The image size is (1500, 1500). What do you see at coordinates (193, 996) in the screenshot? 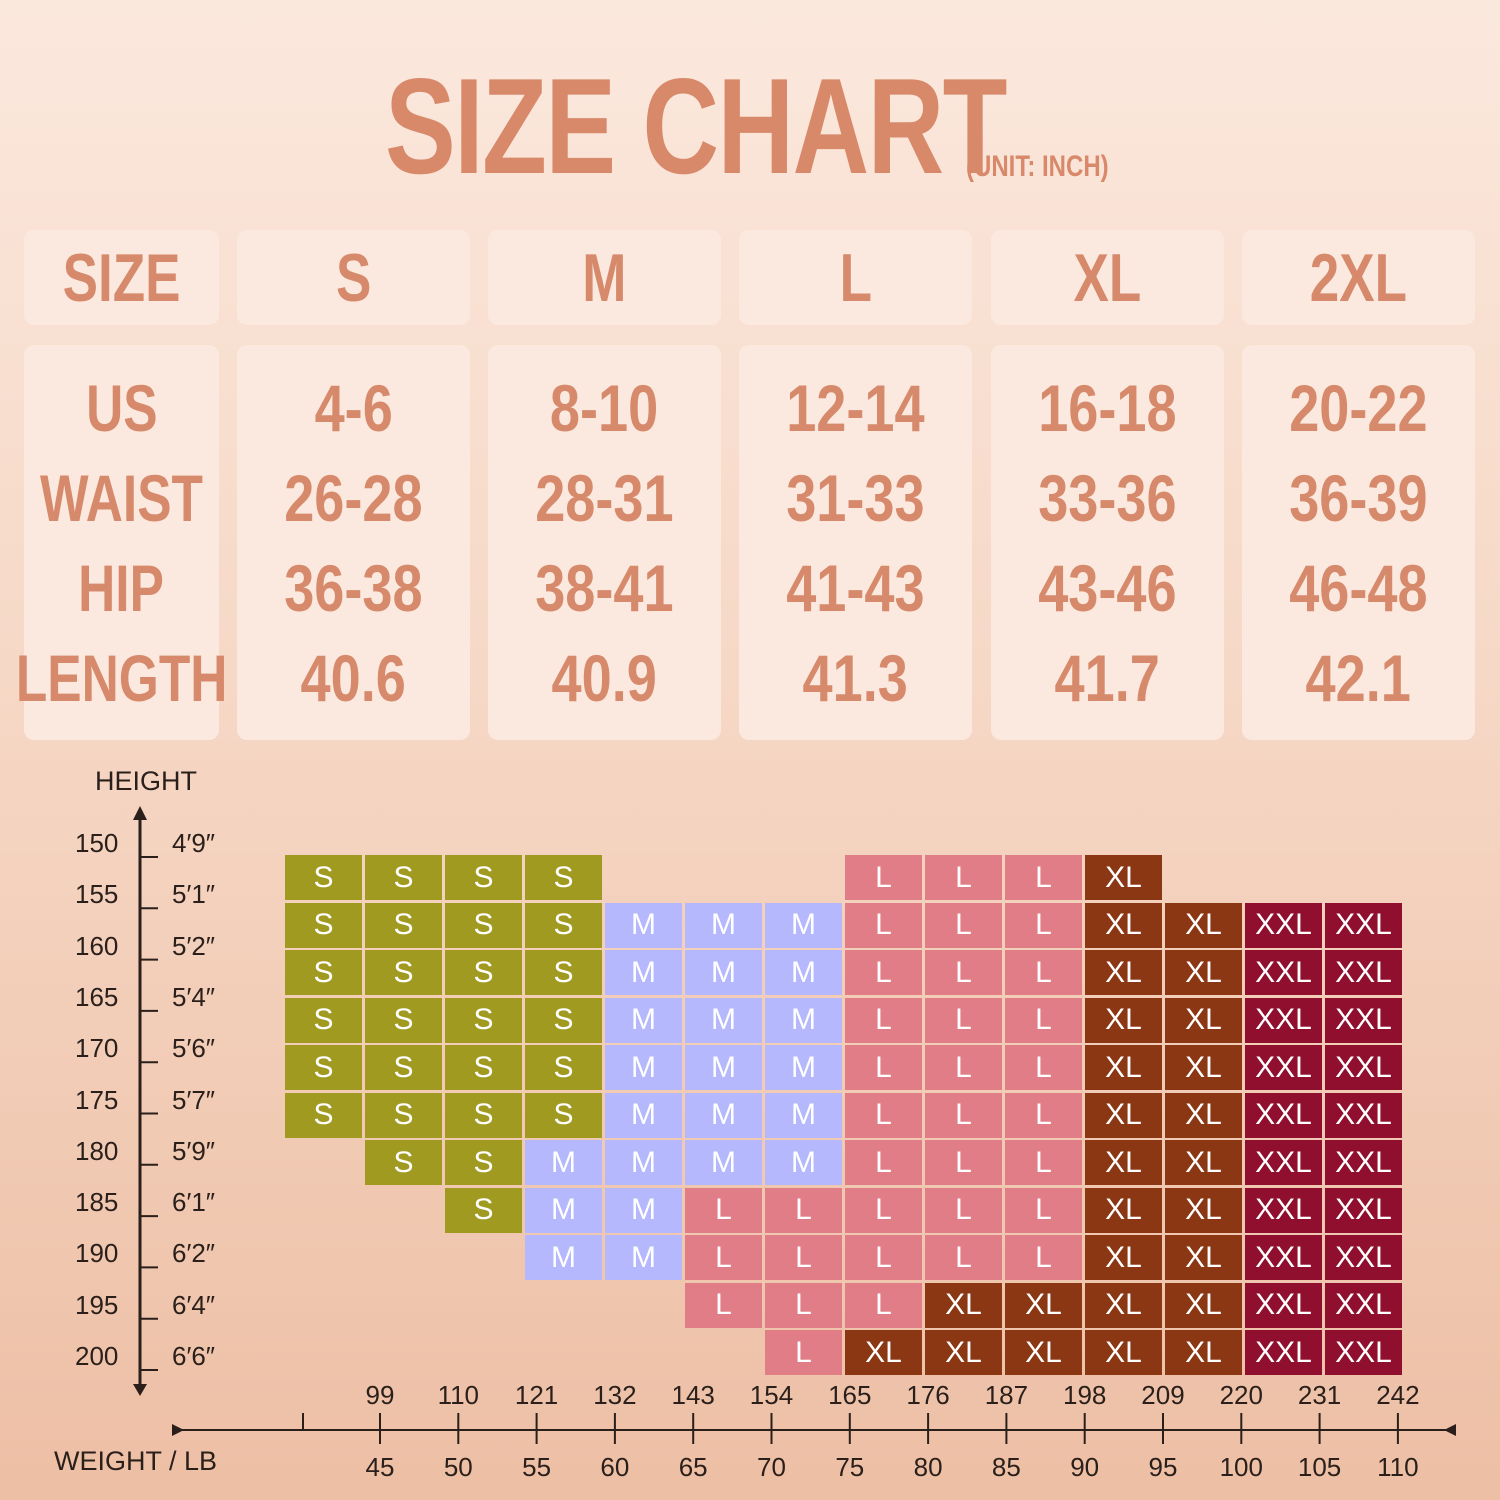
I see `height-ft-label: 5′4″` at bounding box center [193, 996].